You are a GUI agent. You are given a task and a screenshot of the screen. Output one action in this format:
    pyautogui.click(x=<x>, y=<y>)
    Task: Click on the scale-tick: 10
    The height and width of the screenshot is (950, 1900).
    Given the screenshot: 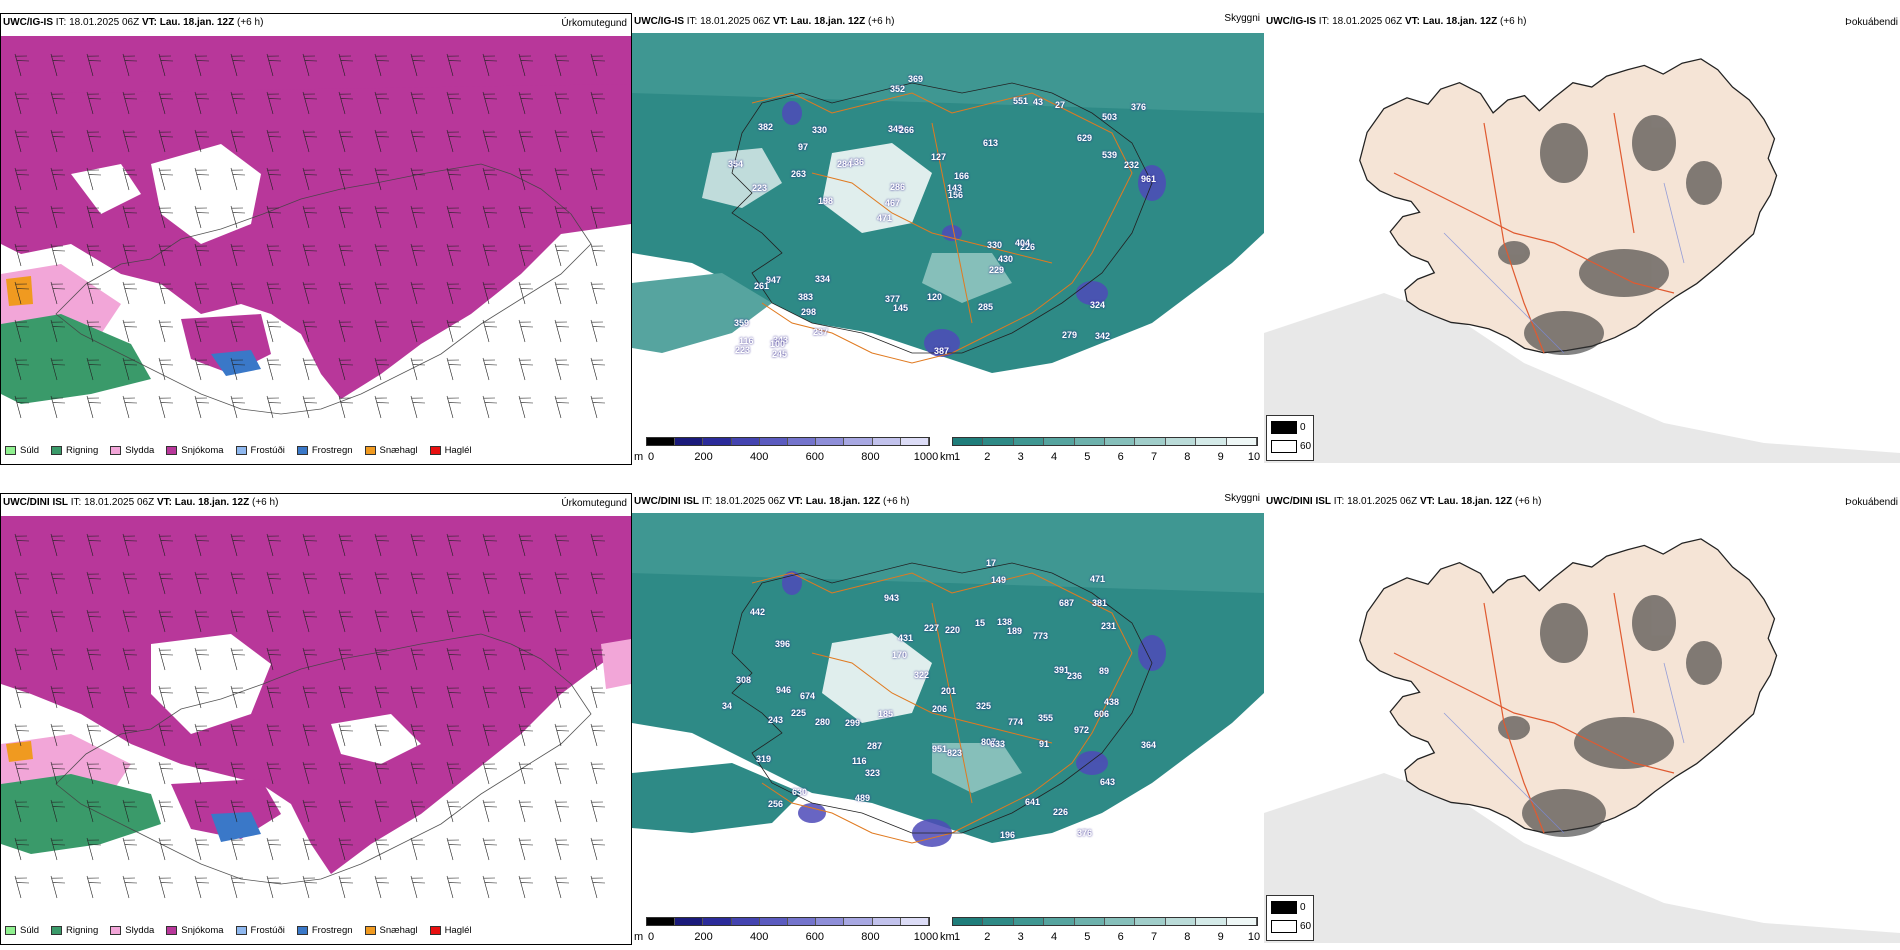 What is the action you would take?
    pyautogui.click(x=1254, y=457)
    